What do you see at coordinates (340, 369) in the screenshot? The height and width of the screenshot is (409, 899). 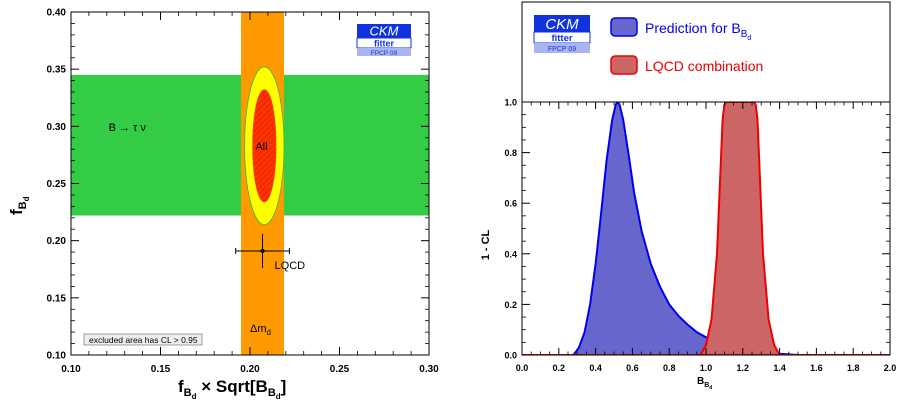 I see `left-x-tick-label: 0.25` at bounding box center [340, 369].